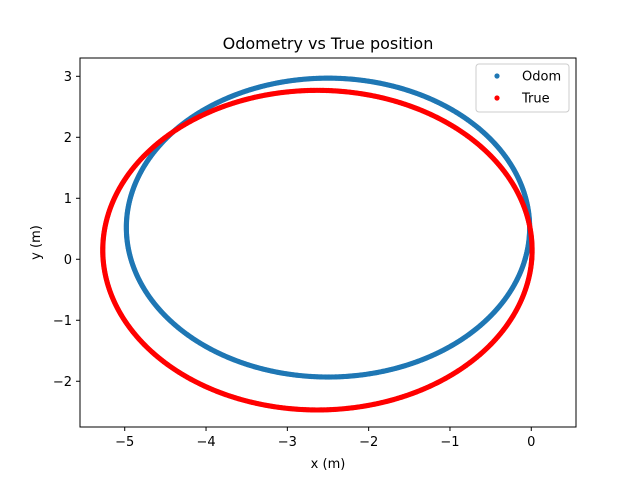 The width and height of the screenshot is (640, 480). What do you see at coordinates (541, 77) in the screenshot?
I see `legend-label-odom: Odom` at bounding box center [541, 77].